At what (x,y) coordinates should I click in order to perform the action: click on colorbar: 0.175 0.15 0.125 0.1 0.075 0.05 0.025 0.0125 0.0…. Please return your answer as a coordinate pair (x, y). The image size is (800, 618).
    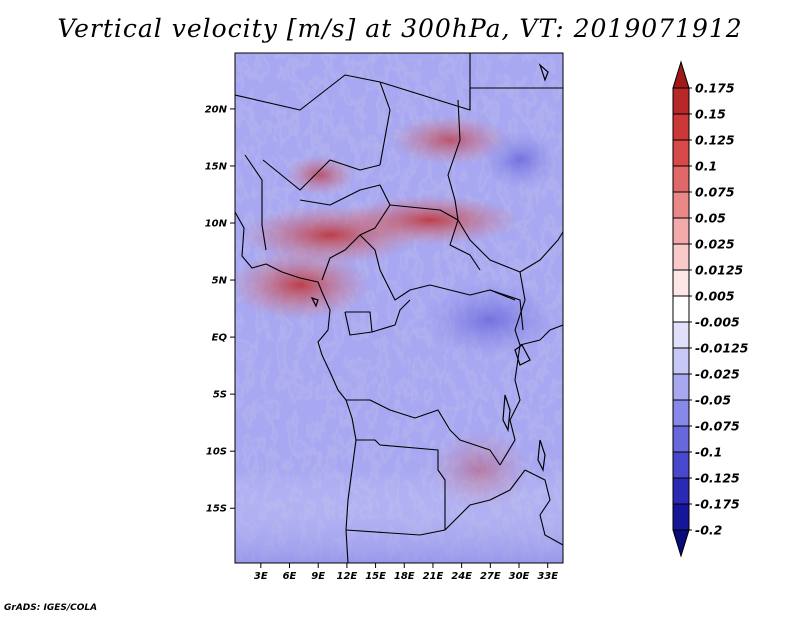
    Looking at the image, I should click on (710, 309).